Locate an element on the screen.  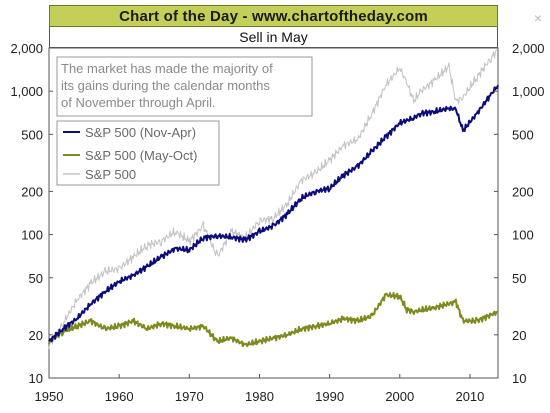
y-tick-label-left: 2,000 is located at coordinates (26, 48).